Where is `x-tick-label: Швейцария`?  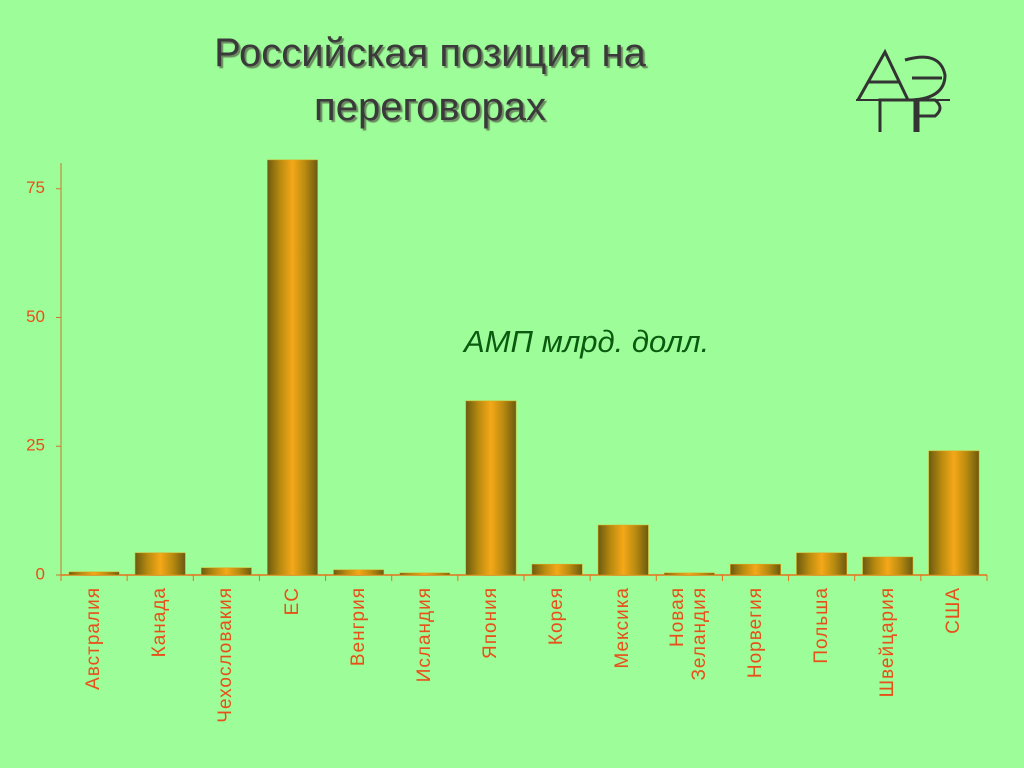
x-tick-label: Швейцария is located at coordinates (887, 642).